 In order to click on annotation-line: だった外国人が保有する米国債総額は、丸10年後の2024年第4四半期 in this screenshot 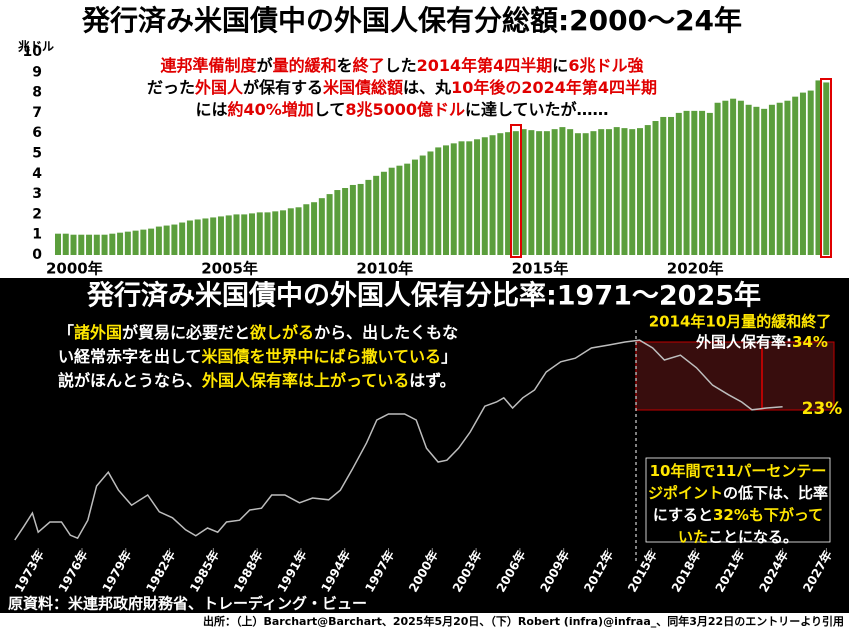, I will do `click(402, 87)`.